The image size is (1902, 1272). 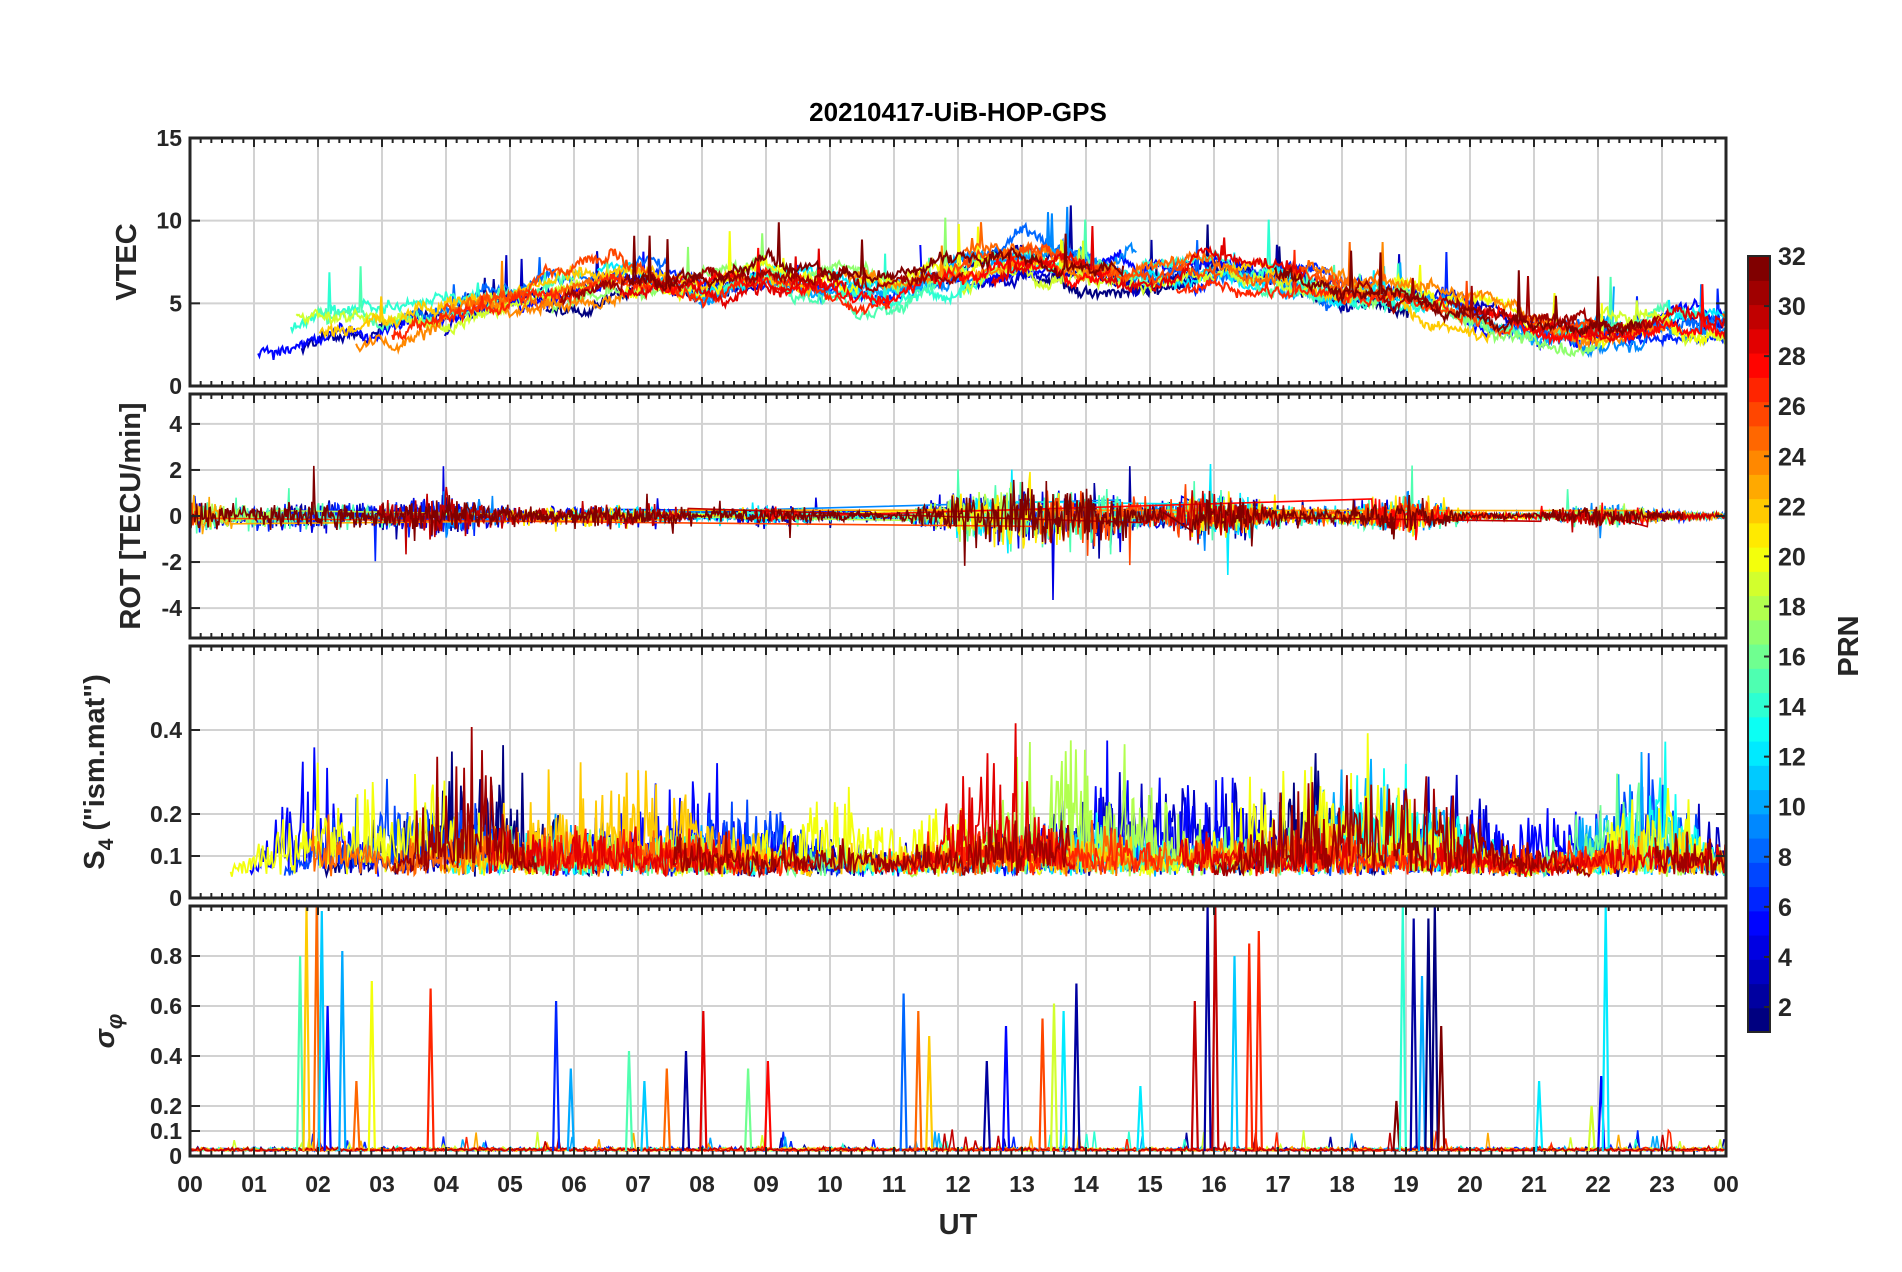 What do you see at coordinates (95, 859) in the screenshot?
I see `s4-label-main: S` at bounding box center [95, 859].